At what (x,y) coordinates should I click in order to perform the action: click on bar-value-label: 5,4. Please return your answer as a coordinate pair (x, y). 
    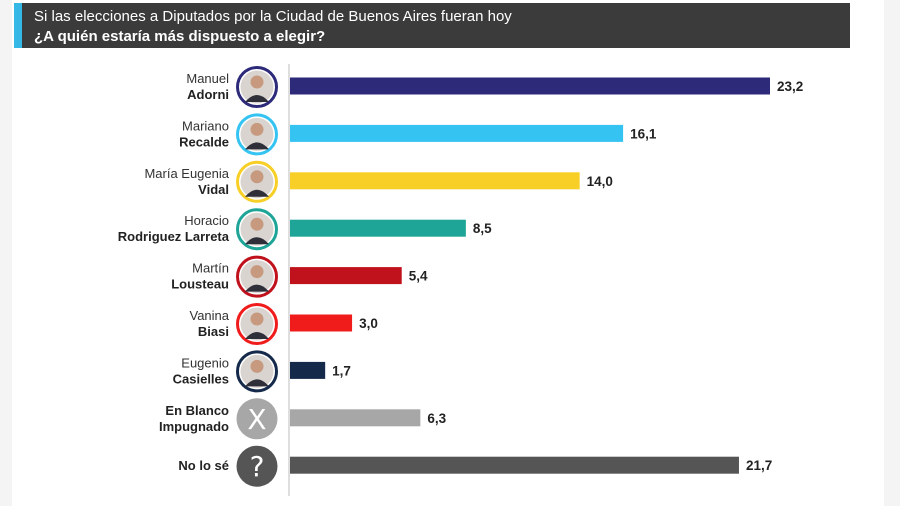
    Looking at the image, I should click on (418, 276).